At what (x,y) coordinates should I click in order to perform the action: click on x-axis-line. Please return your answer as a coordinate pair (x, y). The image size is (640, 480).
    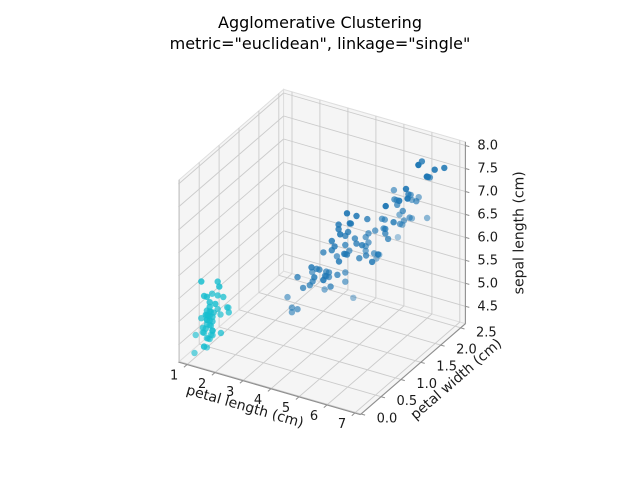
    Looking at the image, I should click on (269, 388).